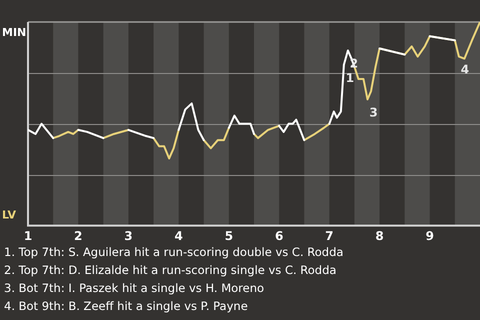 This screenshot has width=480, height=320. Describe the element at coordinates (171, 270) in the screenshot. I see `text: 2. Top 7th: D. Elizalde hit a run-scoring single vs C. Rodda` at that location.